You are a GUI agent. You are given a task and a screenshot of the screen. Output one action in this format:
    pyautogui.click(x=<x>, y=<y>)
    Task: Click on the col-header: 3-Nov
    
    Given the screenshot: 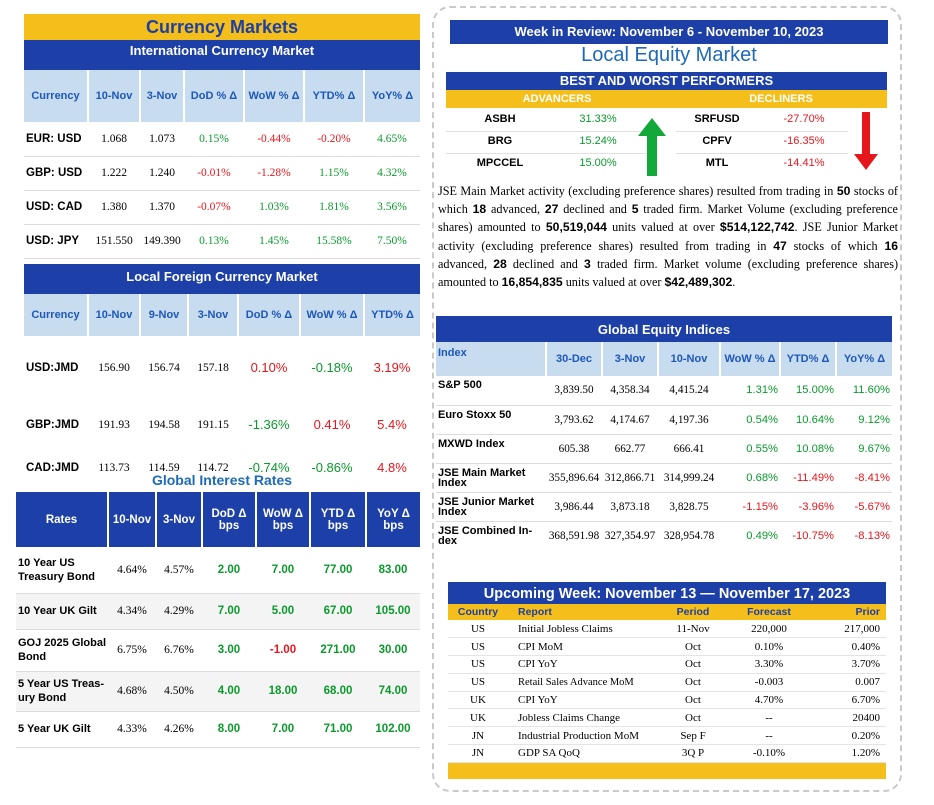 What is the action you would take?
    pyautogui.click(x=178, y=519)
    